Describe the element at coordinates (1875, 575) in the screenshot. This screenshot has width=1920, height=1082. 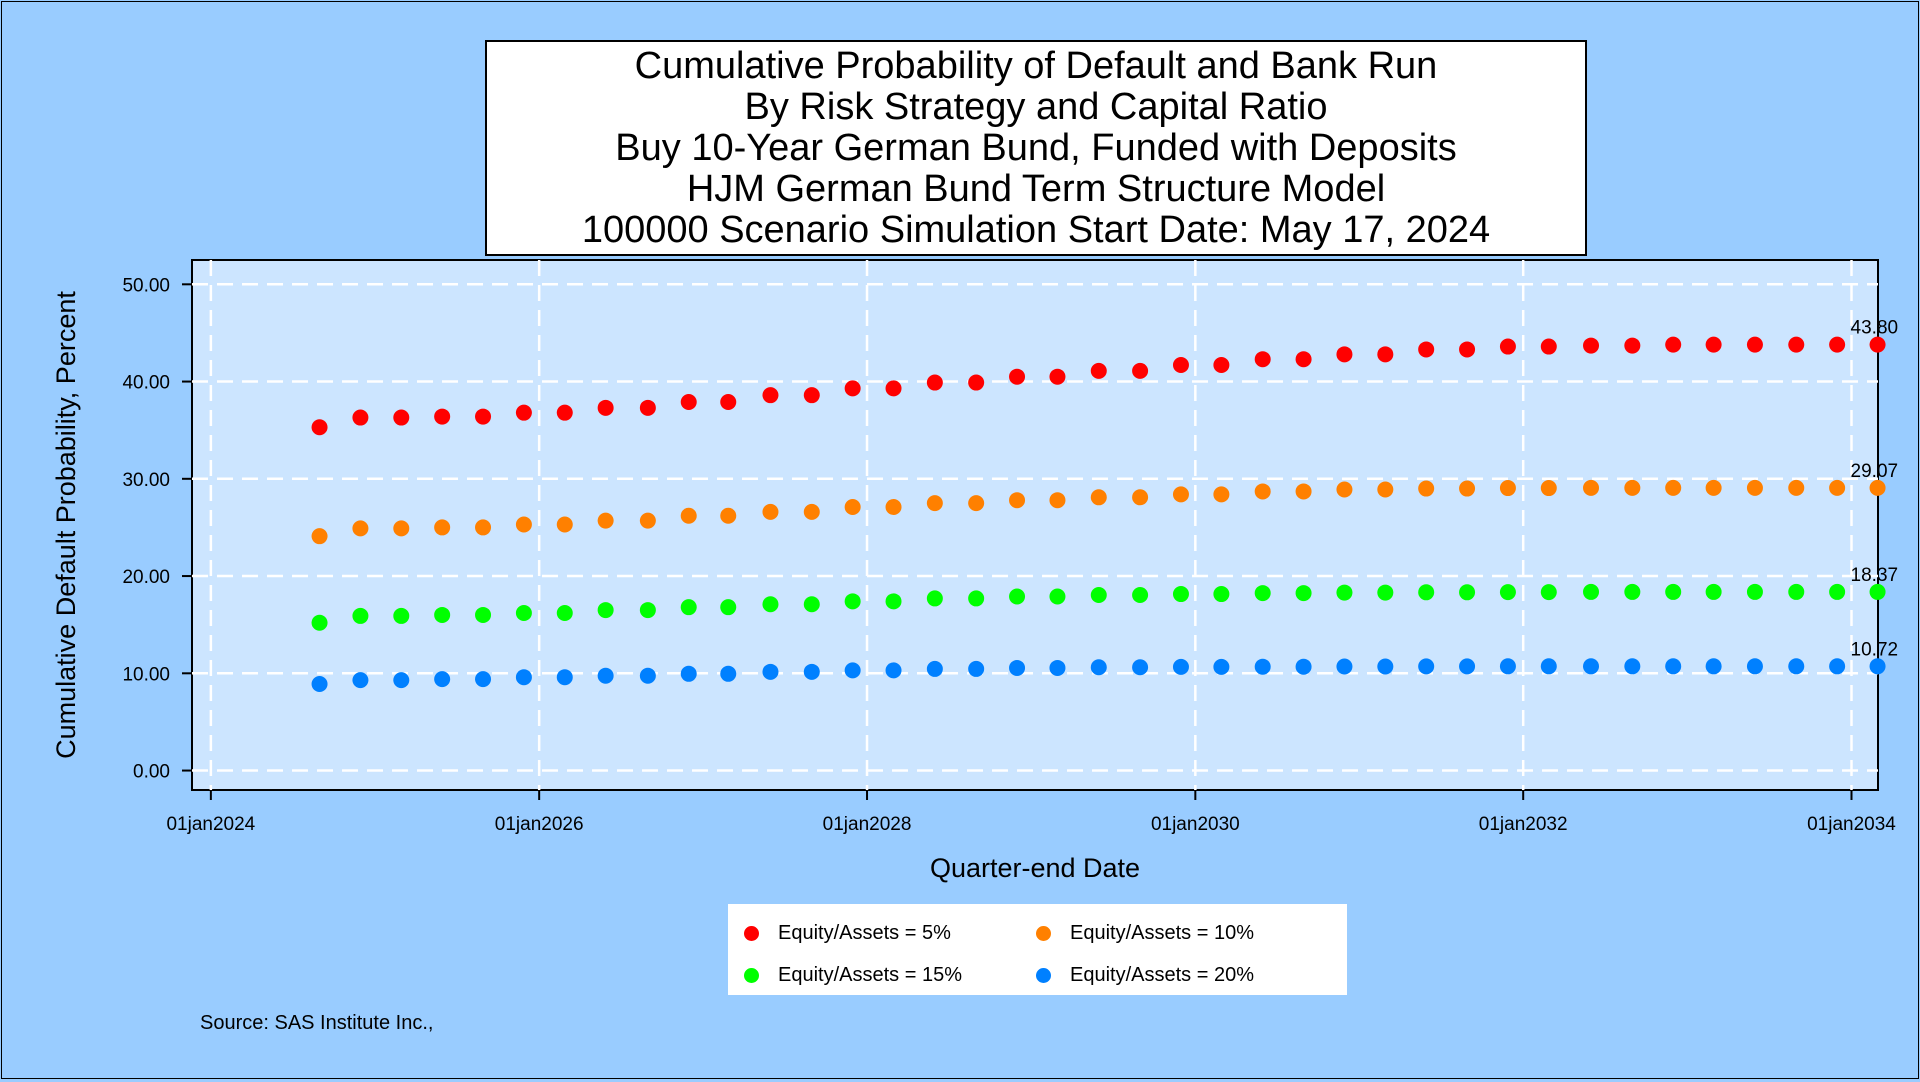
I see `data-label: 18.37` at that location.